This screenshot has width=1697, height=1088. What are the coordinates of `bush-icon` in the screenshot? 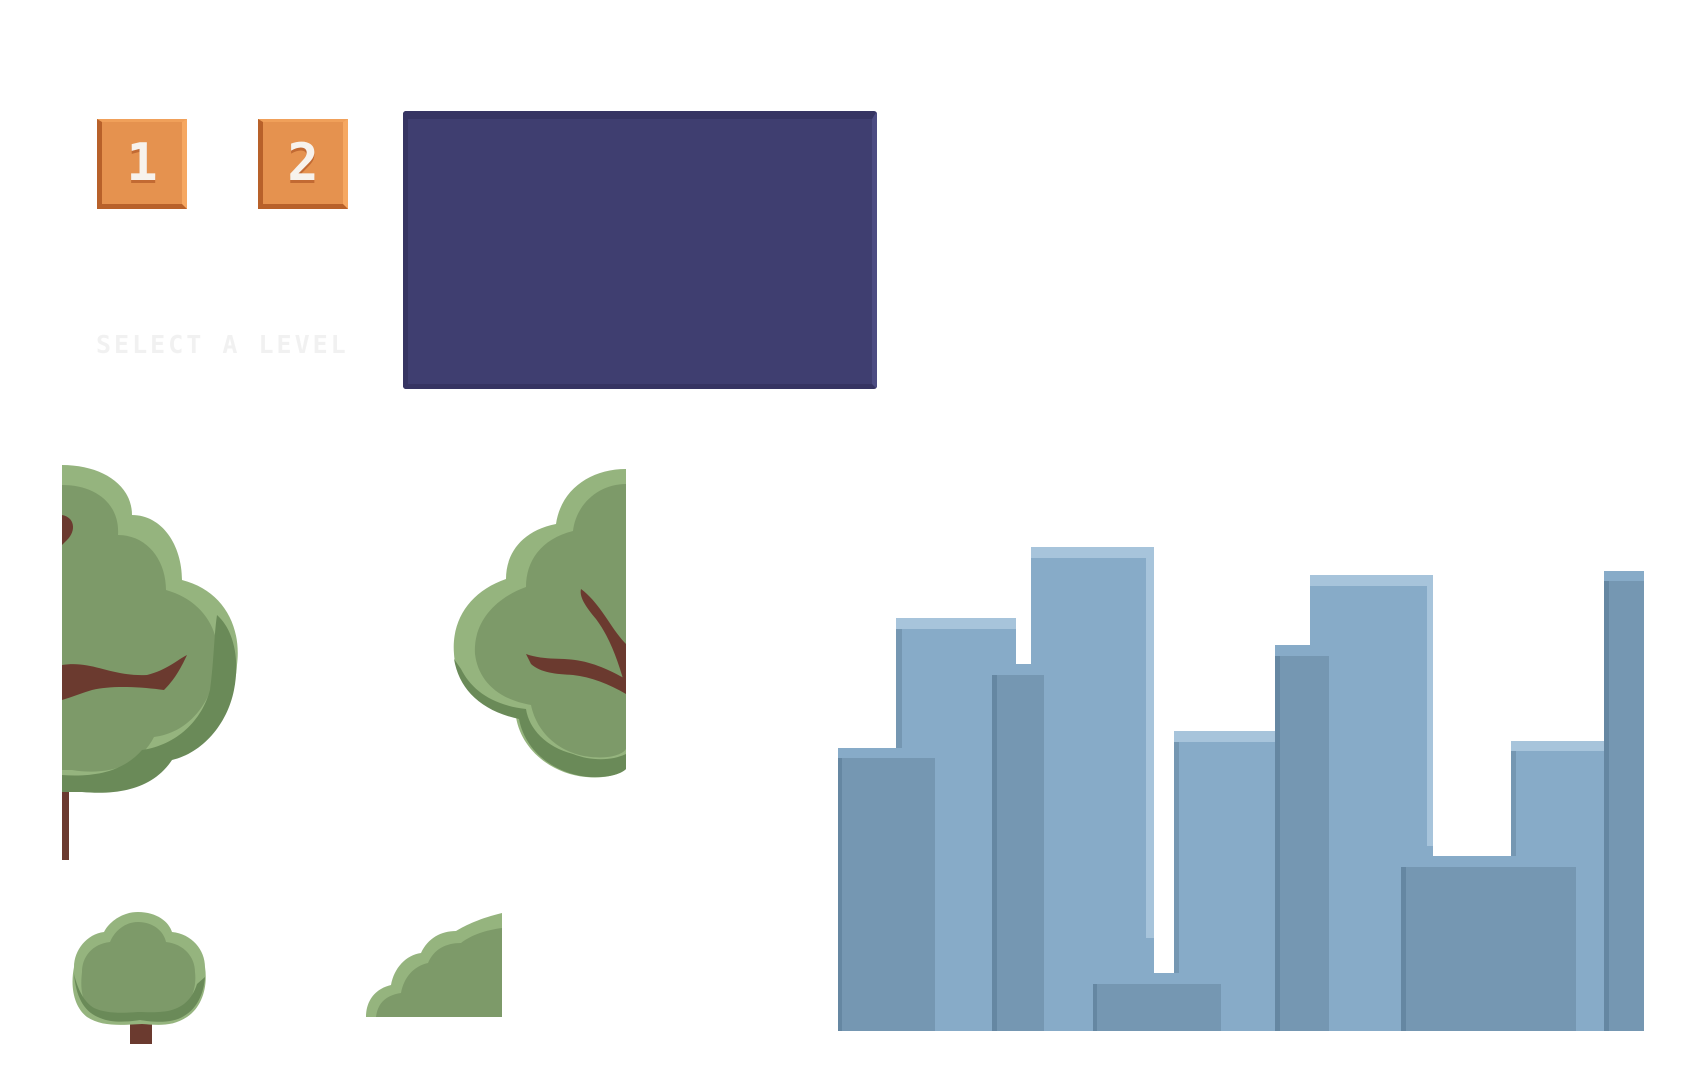 It's located at (434, 965).